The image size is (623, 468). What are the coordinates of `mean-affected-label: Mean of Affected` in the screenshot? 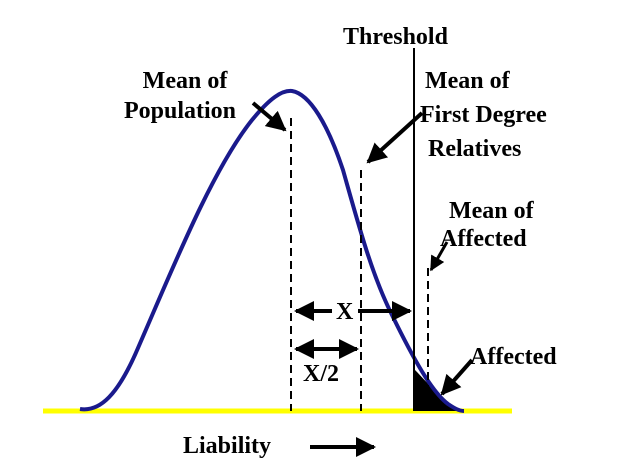 It's located at (490, 225).